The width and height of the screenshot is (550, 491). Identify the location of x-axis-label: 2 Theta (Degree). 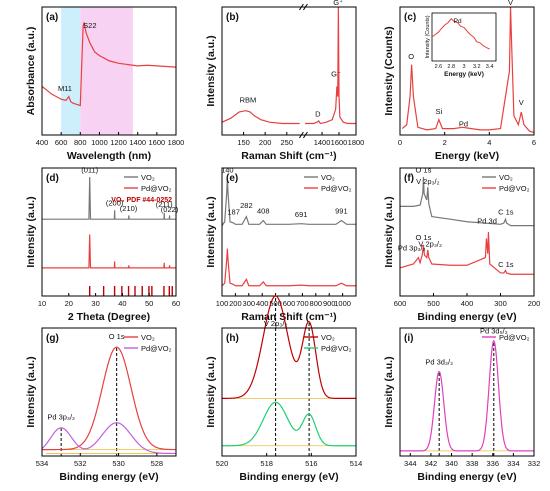
(109, 317).